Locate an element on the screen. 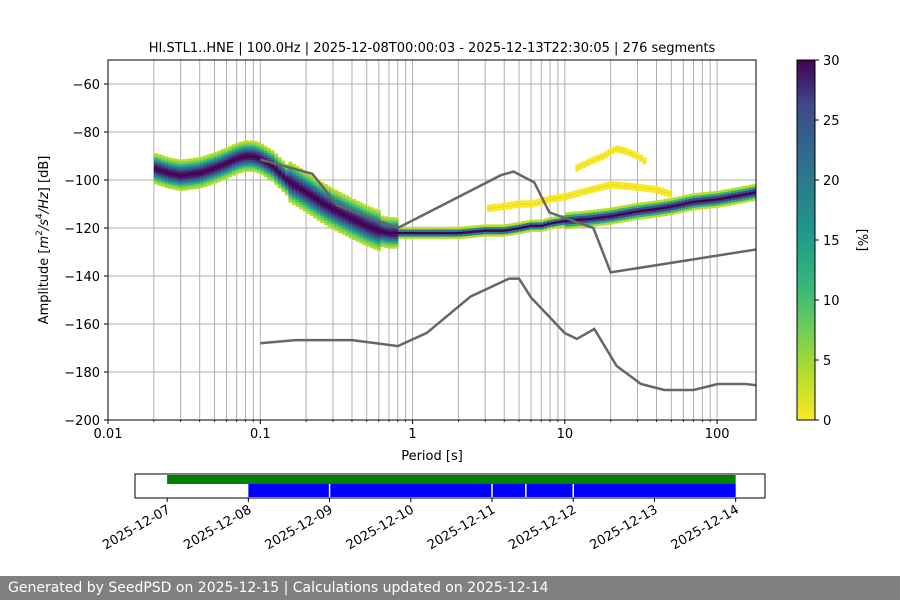 The width and height of the screenshot is (900, 600). colorbar-tick-label: 25 is located at coordinates (831, 121).